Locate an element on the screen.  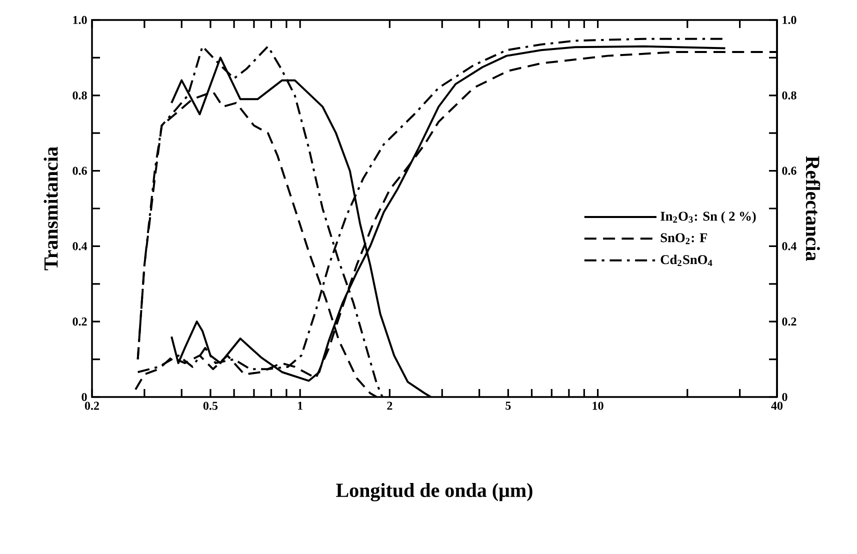
x-axis-title: Longitud de onda (μm) is located at coordinates (434, 492).